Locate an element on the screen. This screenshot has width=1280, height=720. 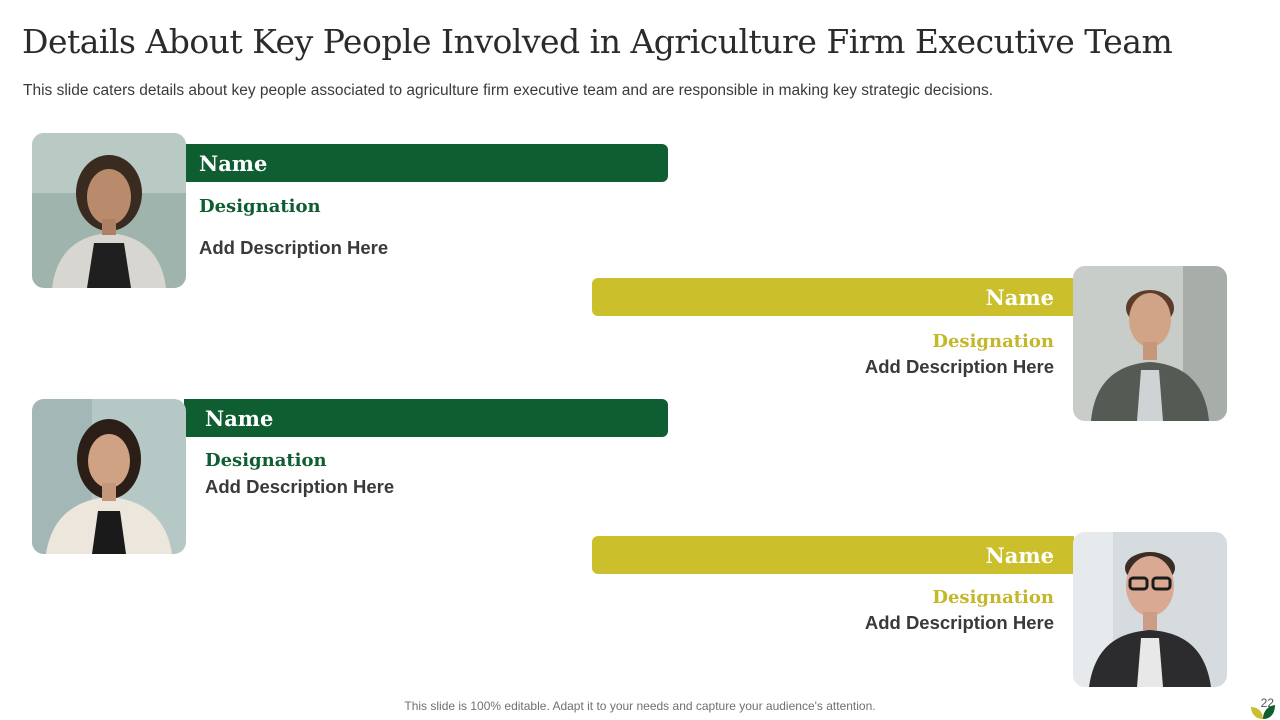
leaf-logo-icon is located at coordinates (1263, 712).